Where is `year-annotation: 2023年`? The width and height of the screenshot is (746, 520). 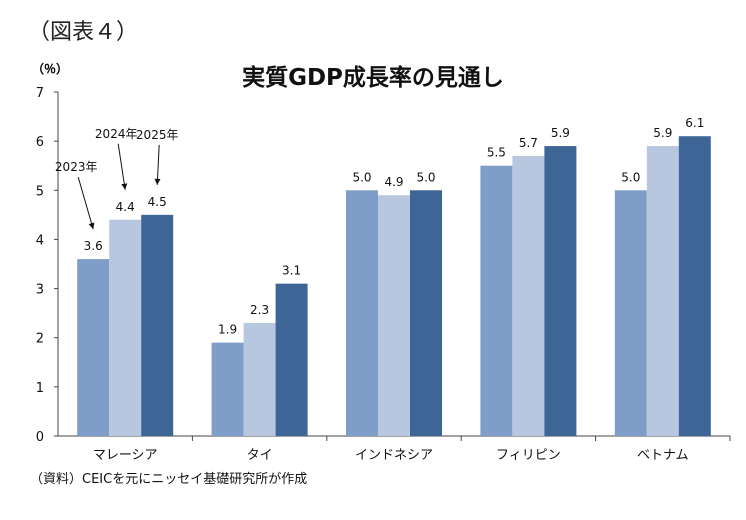 year-annotation: 2023年 is located at coordinates (76, 167).